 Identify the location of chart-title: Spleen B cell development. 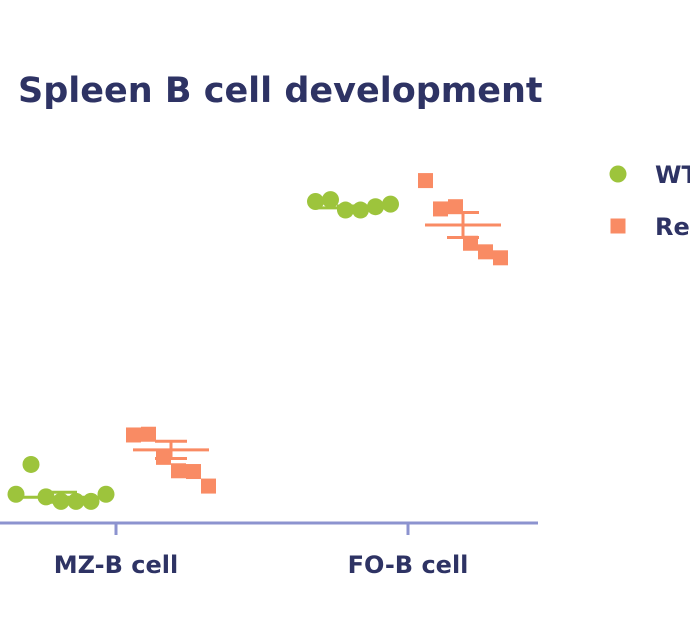
(280, 91).